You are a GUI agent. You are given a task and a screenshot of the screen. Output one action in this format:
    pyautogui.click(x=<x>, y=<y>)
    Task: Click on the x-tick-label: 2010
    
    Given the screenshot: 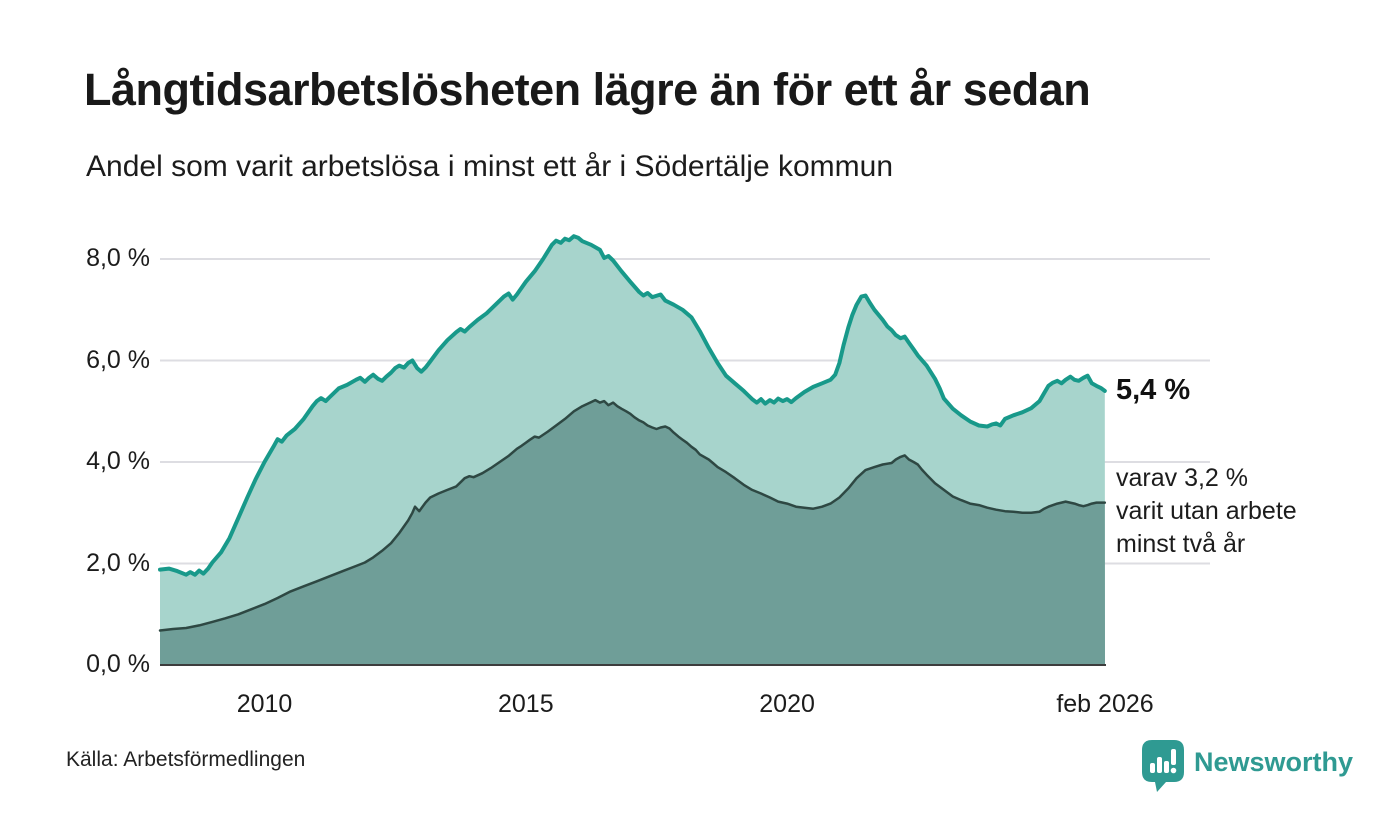 What is the action you would take?
    pyautogui.click(x=264, y=704)
    